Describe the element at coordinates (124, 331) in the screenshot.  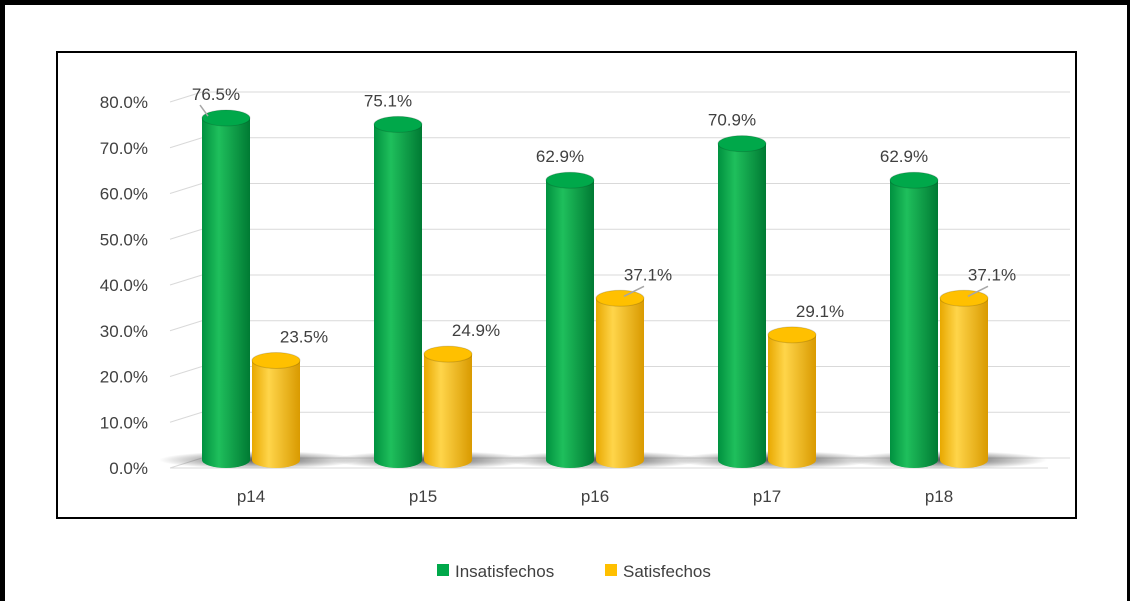
I see `y-tick-label: 30.0%` at that location.